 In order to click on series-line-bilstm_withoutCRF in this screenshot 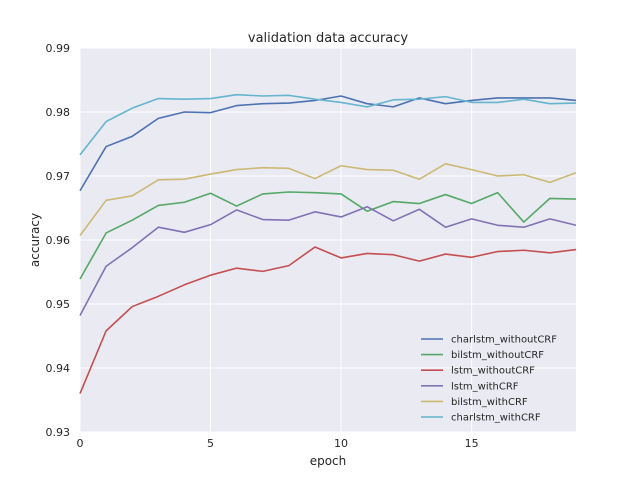, I will do `click(328, 235)`.